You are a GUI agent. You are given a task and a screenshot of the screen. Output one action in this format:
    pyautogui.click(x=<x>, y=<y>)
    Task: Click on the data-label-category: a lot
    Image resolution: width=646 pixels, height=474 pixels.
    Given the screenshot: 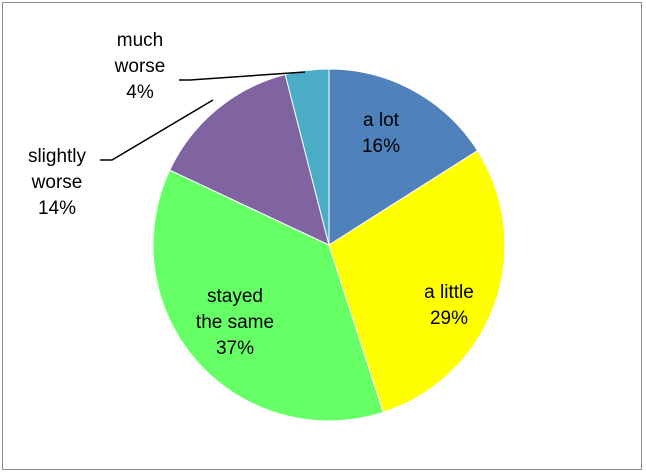 What is the action you would take?
    pyautogui.click(x=381, y=120)
    